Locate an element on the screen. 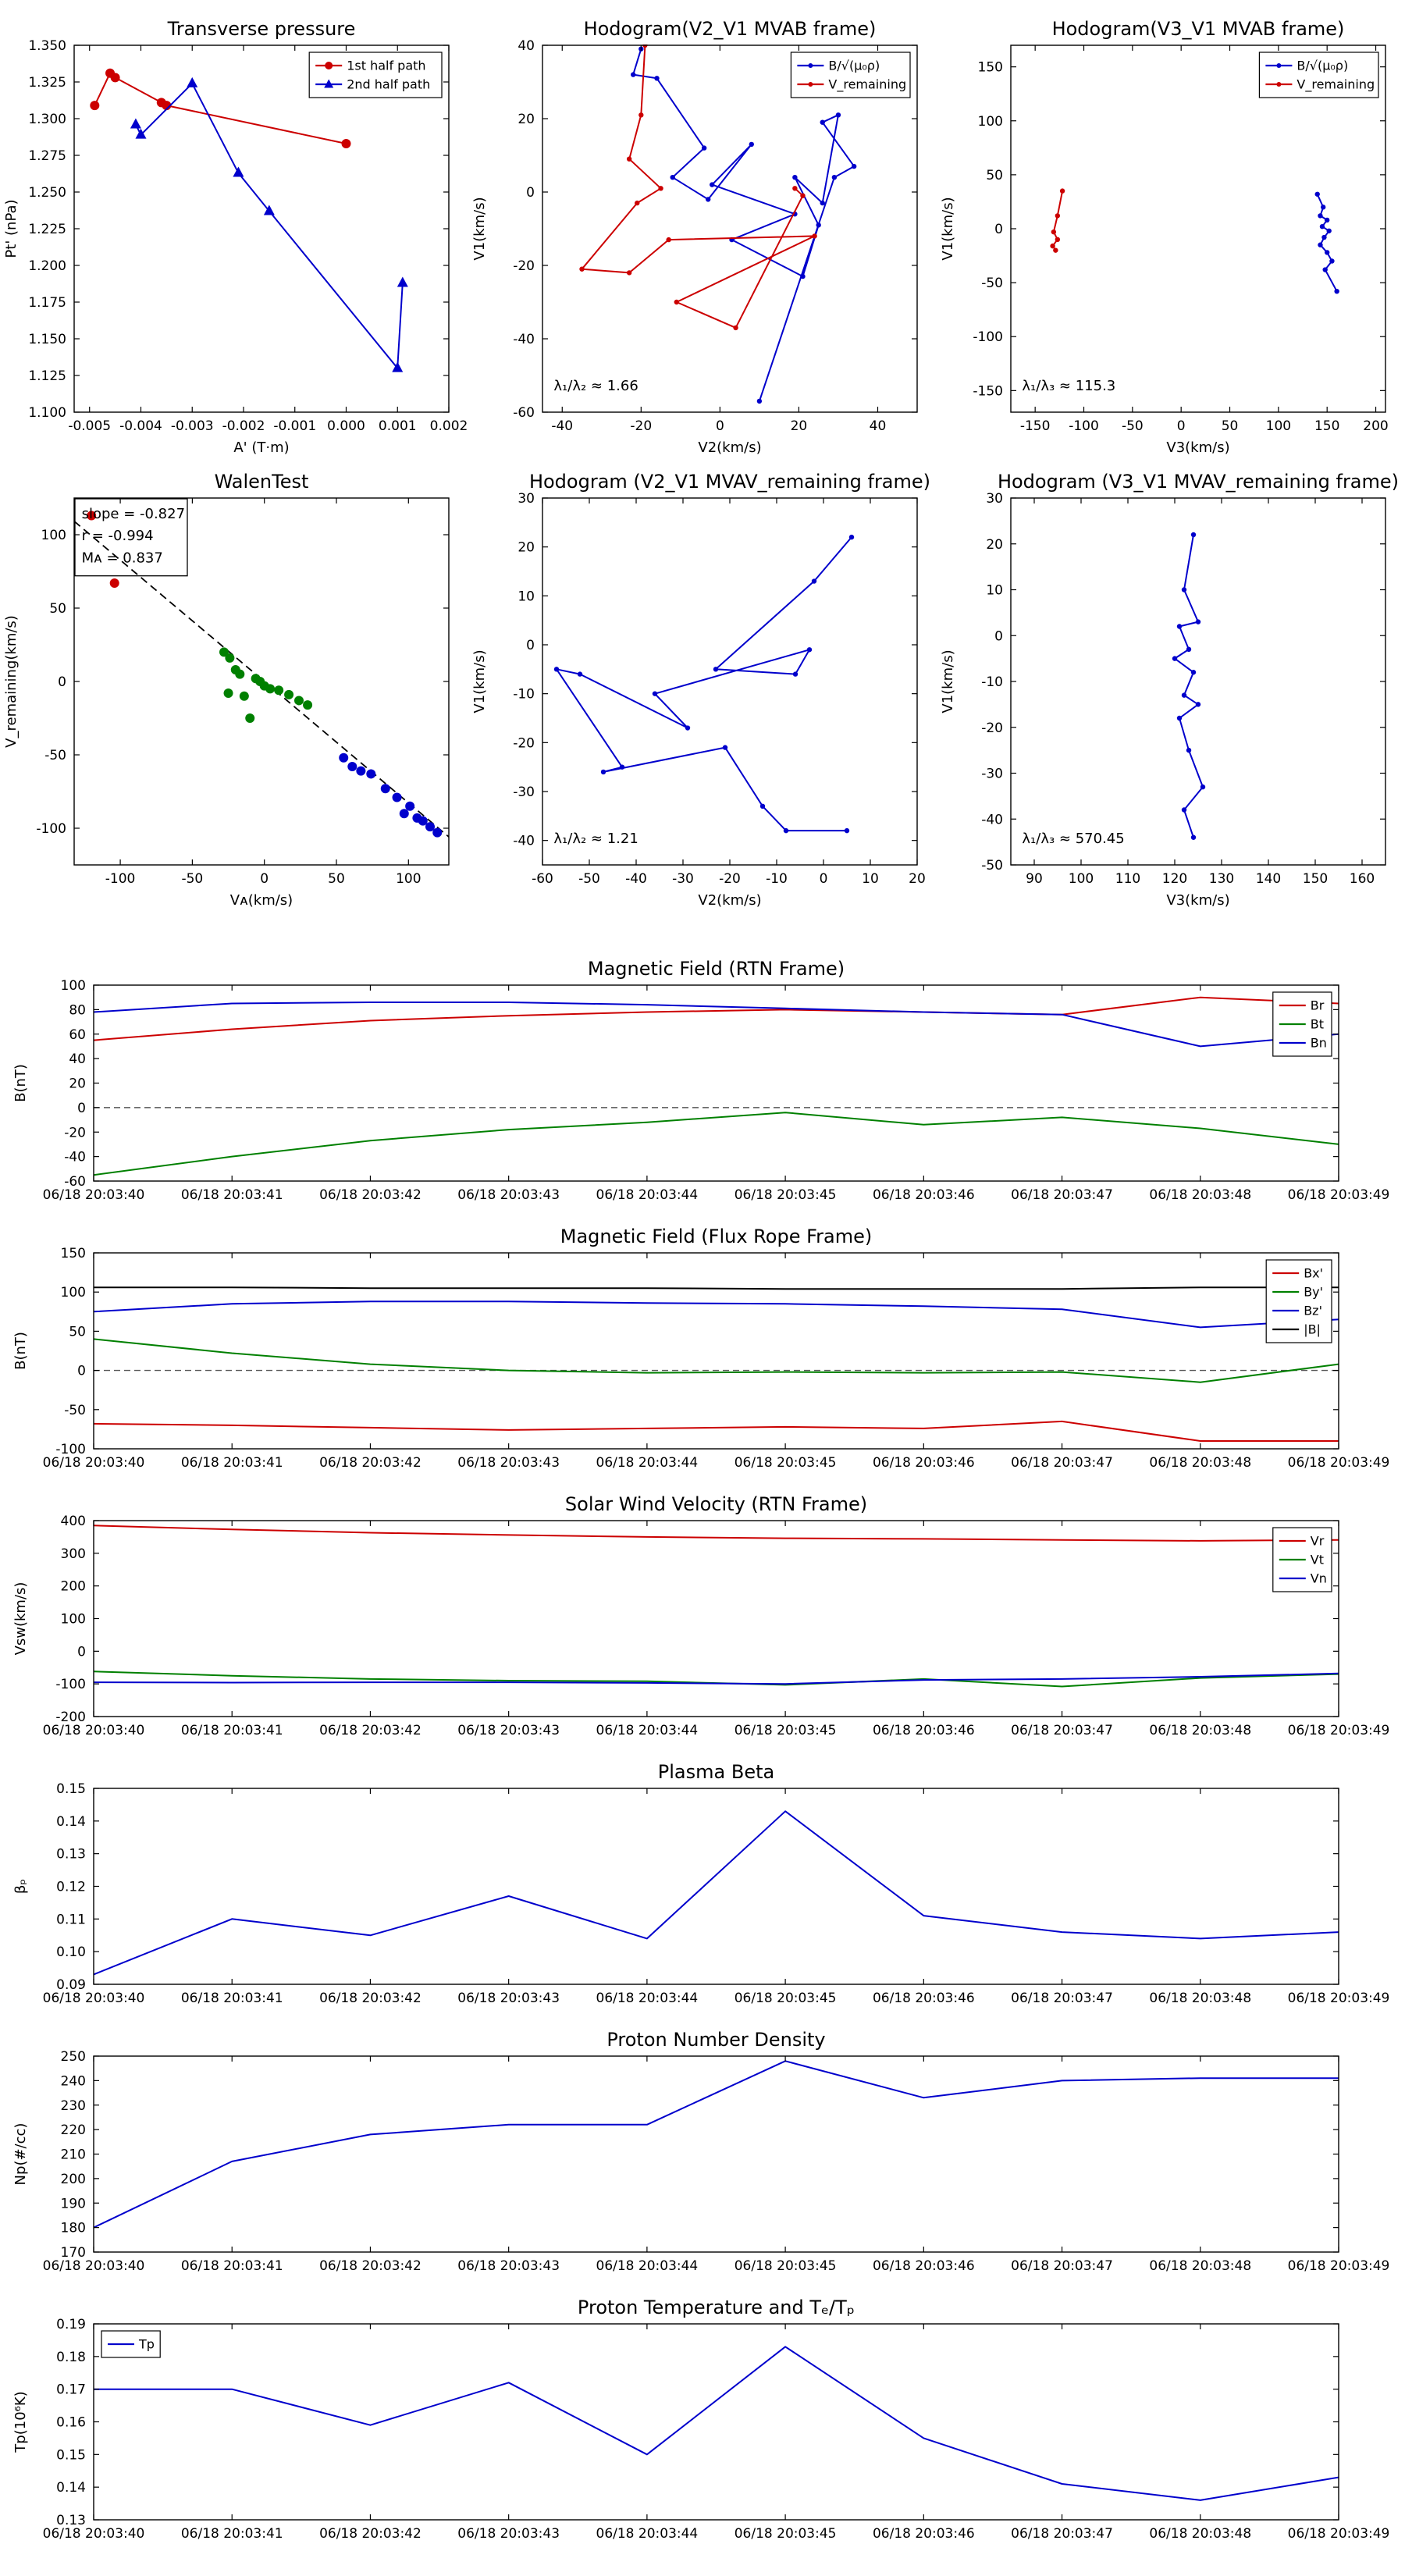 The width and height of the screenshot is (1405, 2576). y-tick-label: 150 is located at coordinates (991, 68).